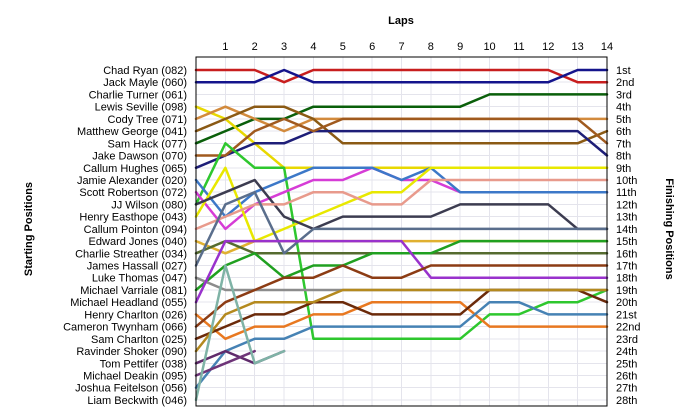 This screenshot has width=700, height=420. I want to click on finishing-position-label: 5th, so click(623, 120).